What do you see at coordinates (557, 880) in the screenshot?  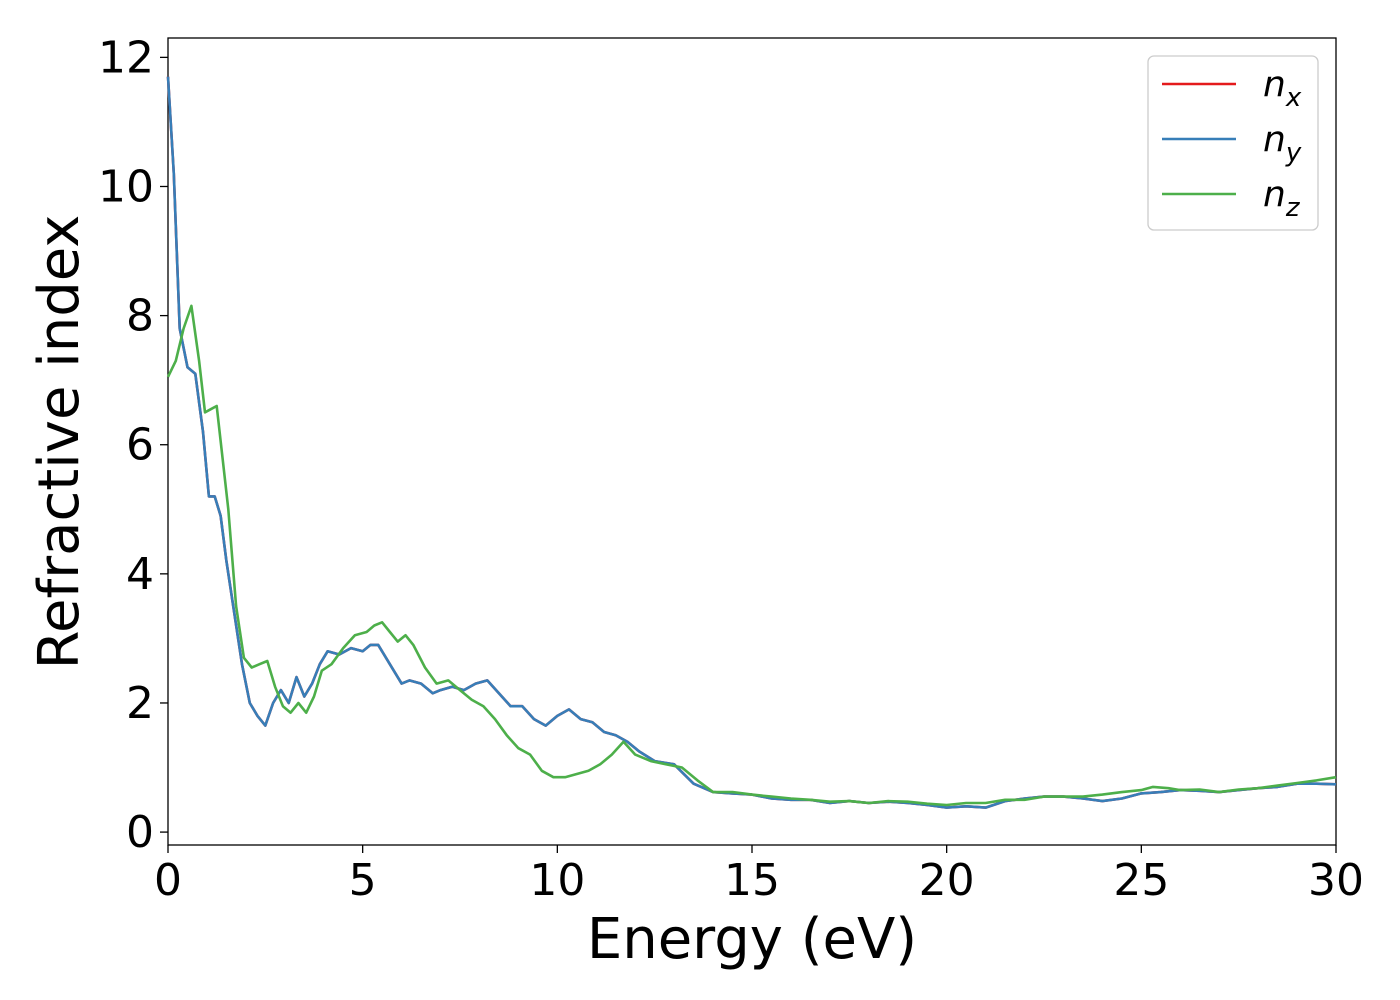 I see `x-tick-label: 10` at bounding box center [557, 880].